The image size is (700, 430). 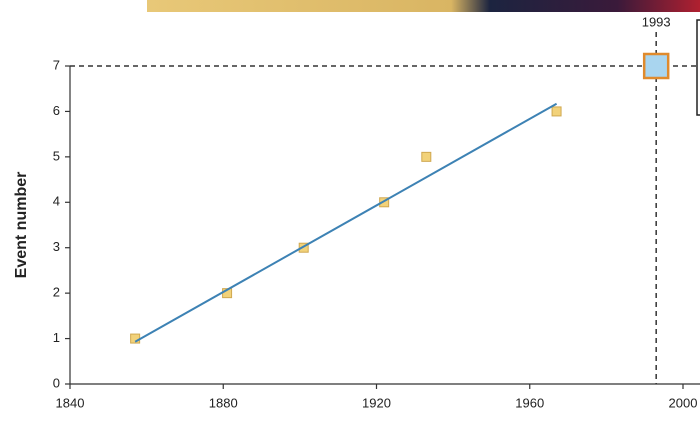 What do you see at coordinates (683, 402) in the screenshot?
I see `x-tick-label: 2000` at bounding box center [683, 402].